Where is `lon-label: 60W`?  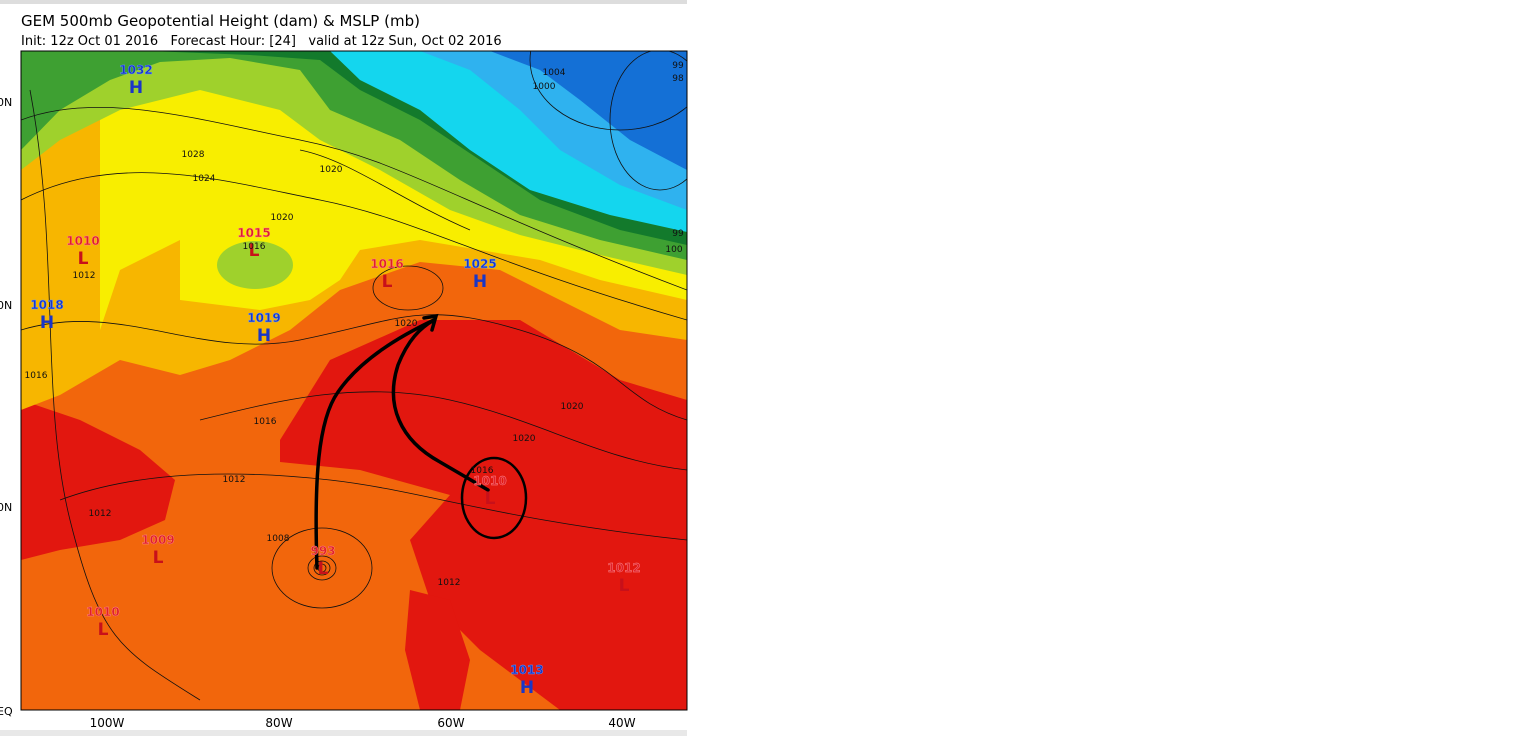
lon-label: 60W is located at coordinates (450, 723).